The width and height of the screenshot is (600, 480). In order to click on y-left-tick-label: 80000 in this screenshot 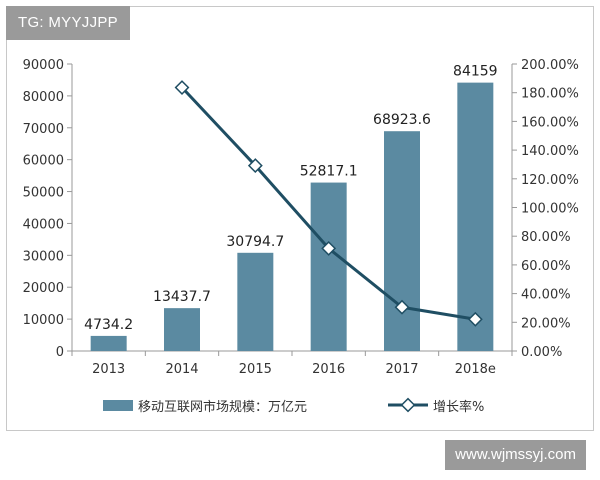, I will do `click(43, 97)`.